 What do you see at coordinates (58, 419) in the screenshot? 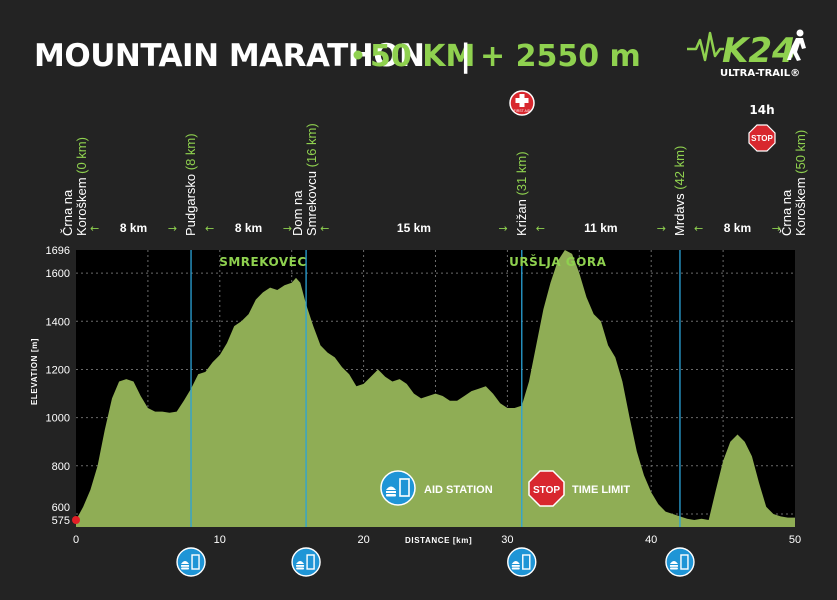
I see `y-tick-label: 1000` at bounding box center [58, 419].